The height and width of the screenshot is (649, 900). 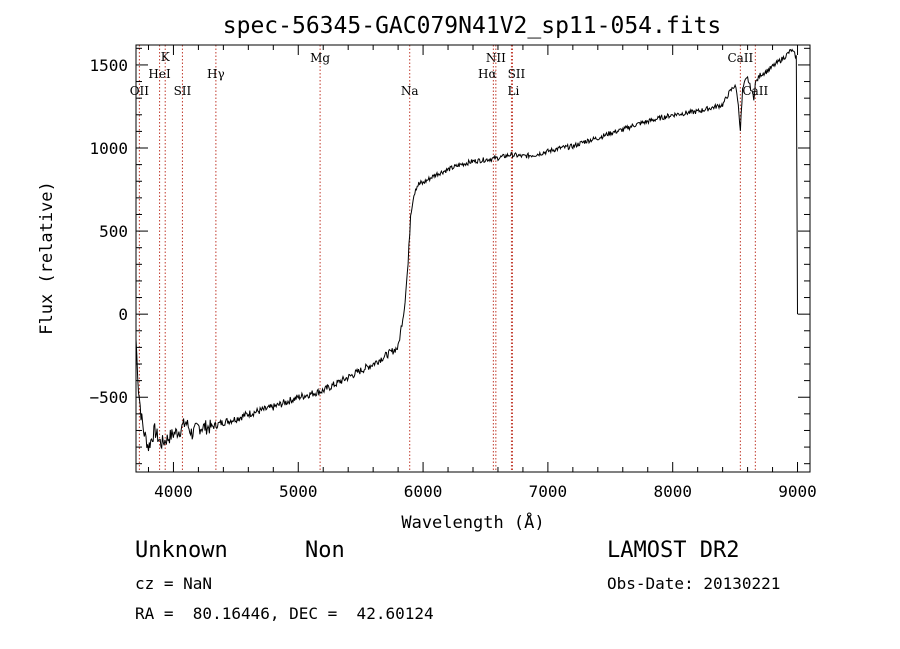 What do you see at coordinates (108, 148) in the screenshot?
I see `y-tick-label: 1000` at bounding box center [108, 148].